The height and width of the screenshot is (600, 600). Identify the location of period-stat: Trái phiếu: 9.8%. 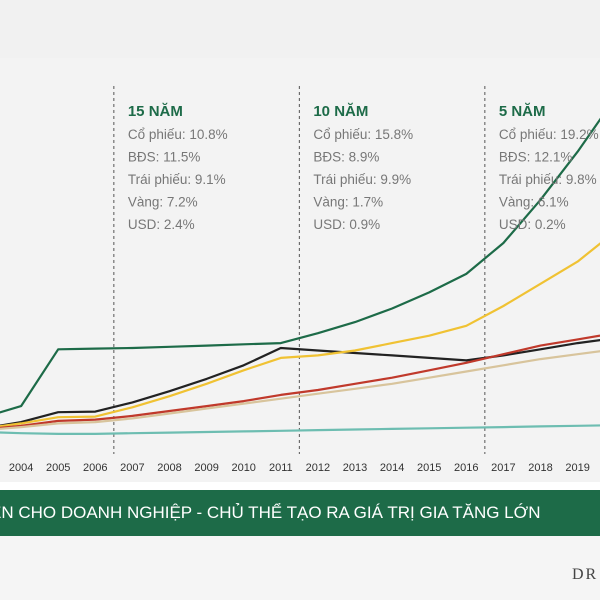
(548, 179).